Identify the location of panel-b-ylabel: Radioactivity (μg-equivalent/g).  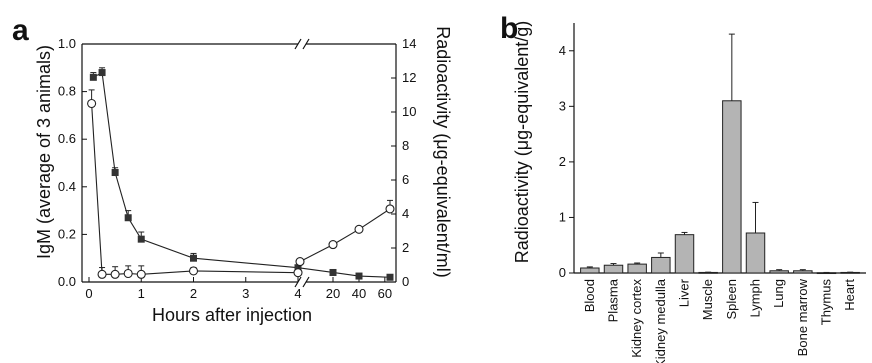
(522, 142).